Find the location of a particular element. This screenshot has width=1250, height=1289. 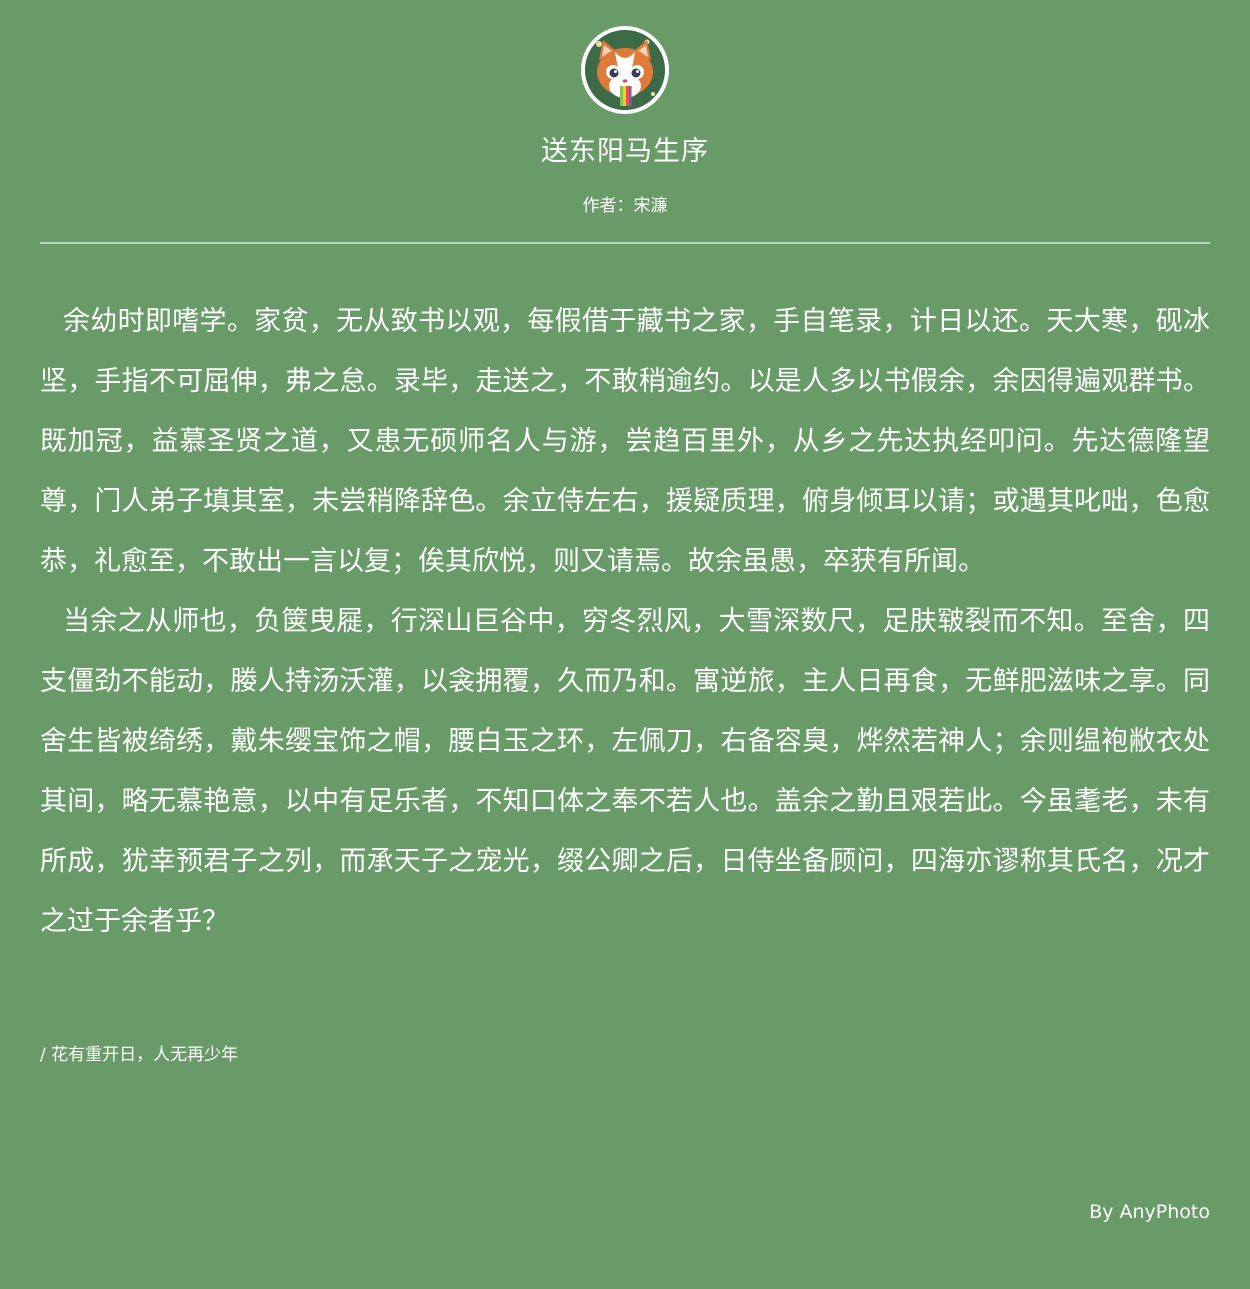

footer-quote: / 花有重开日，人无再少年 is located at coordinates (139, 1055).